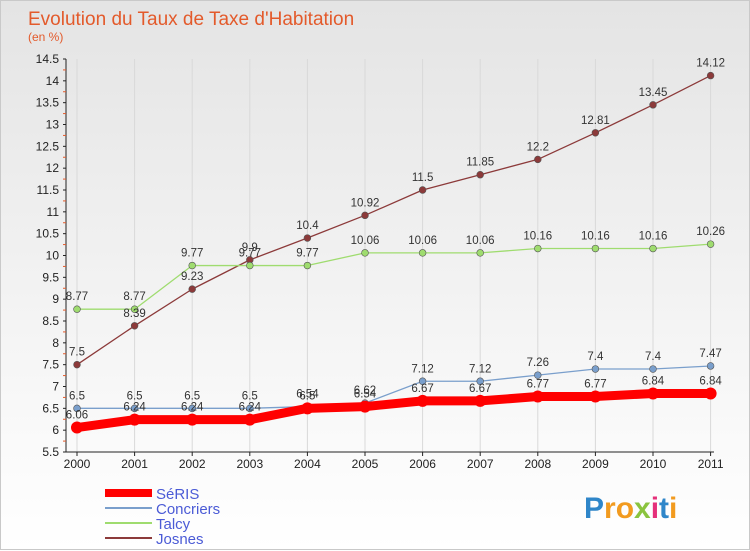  Describe the element at coordinates (307, 226) in the screenshot. I see `data-label: 10.4` at that location.